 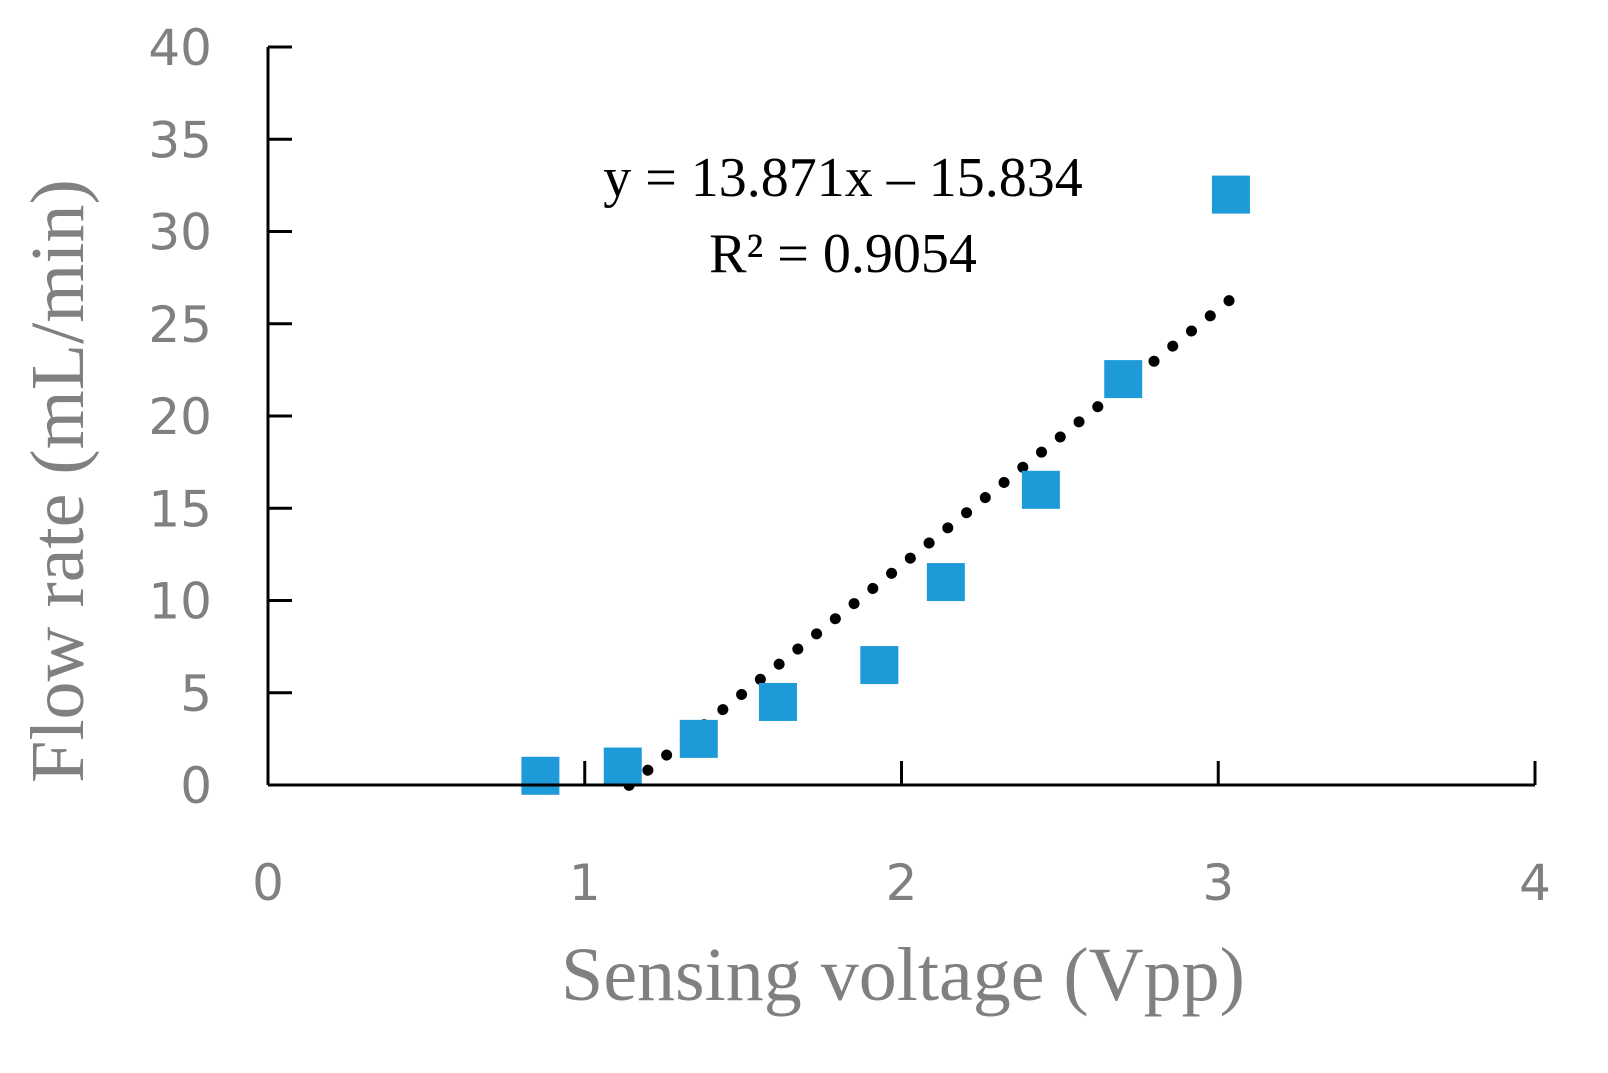 What do you see at coordinates (180, 233) in the screenshot?
I see `y-tick-label: 30` at bounding box center [180, 233].